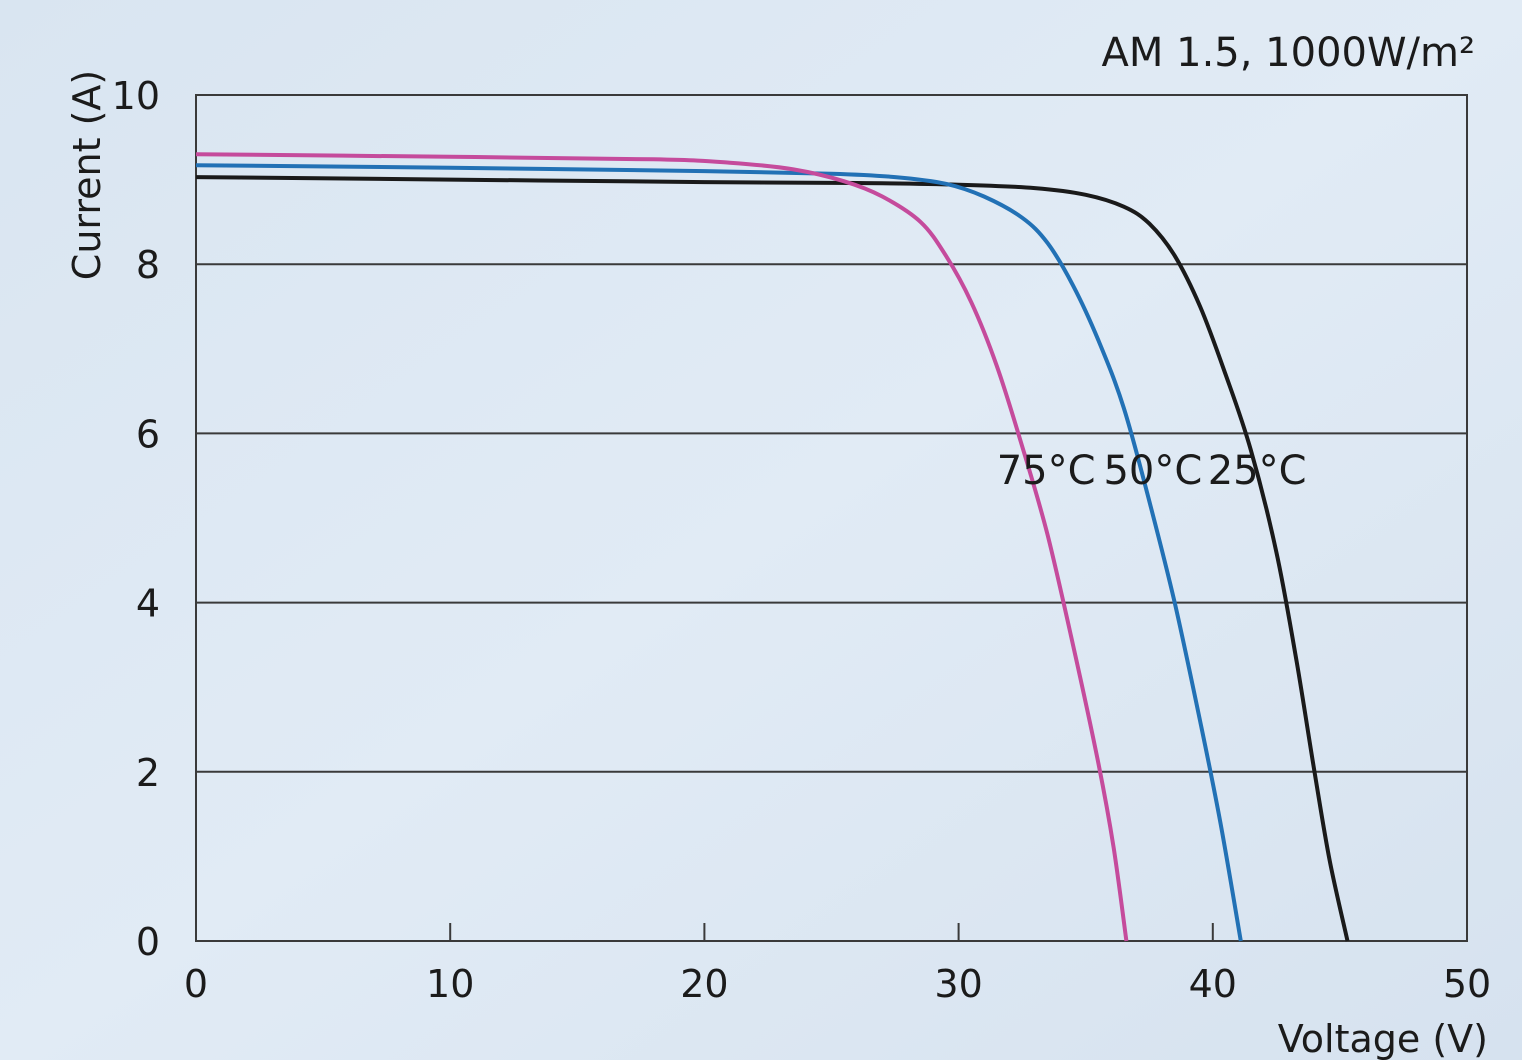 The image size is (1522, 1060). I want to click on y-tick-label-8: 8, so click(148, 265).